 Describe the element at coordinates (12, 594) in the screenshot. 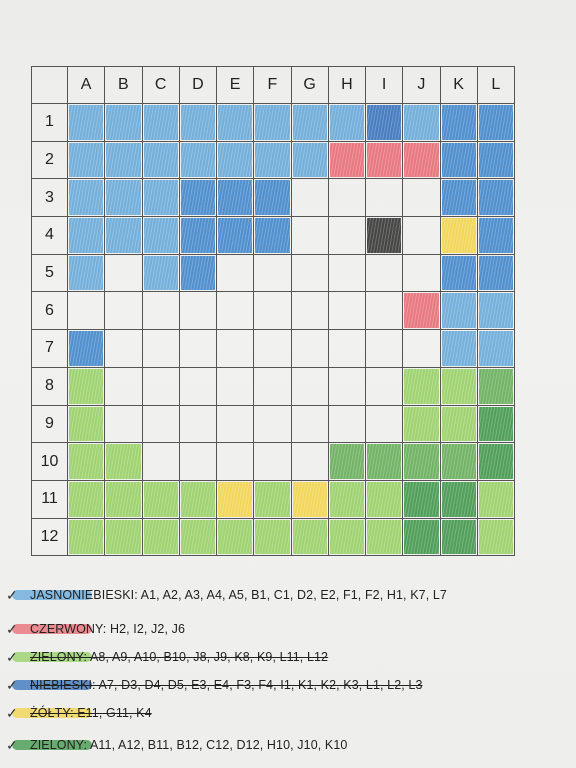

I see `checkmark-icon: ✓` at that location.